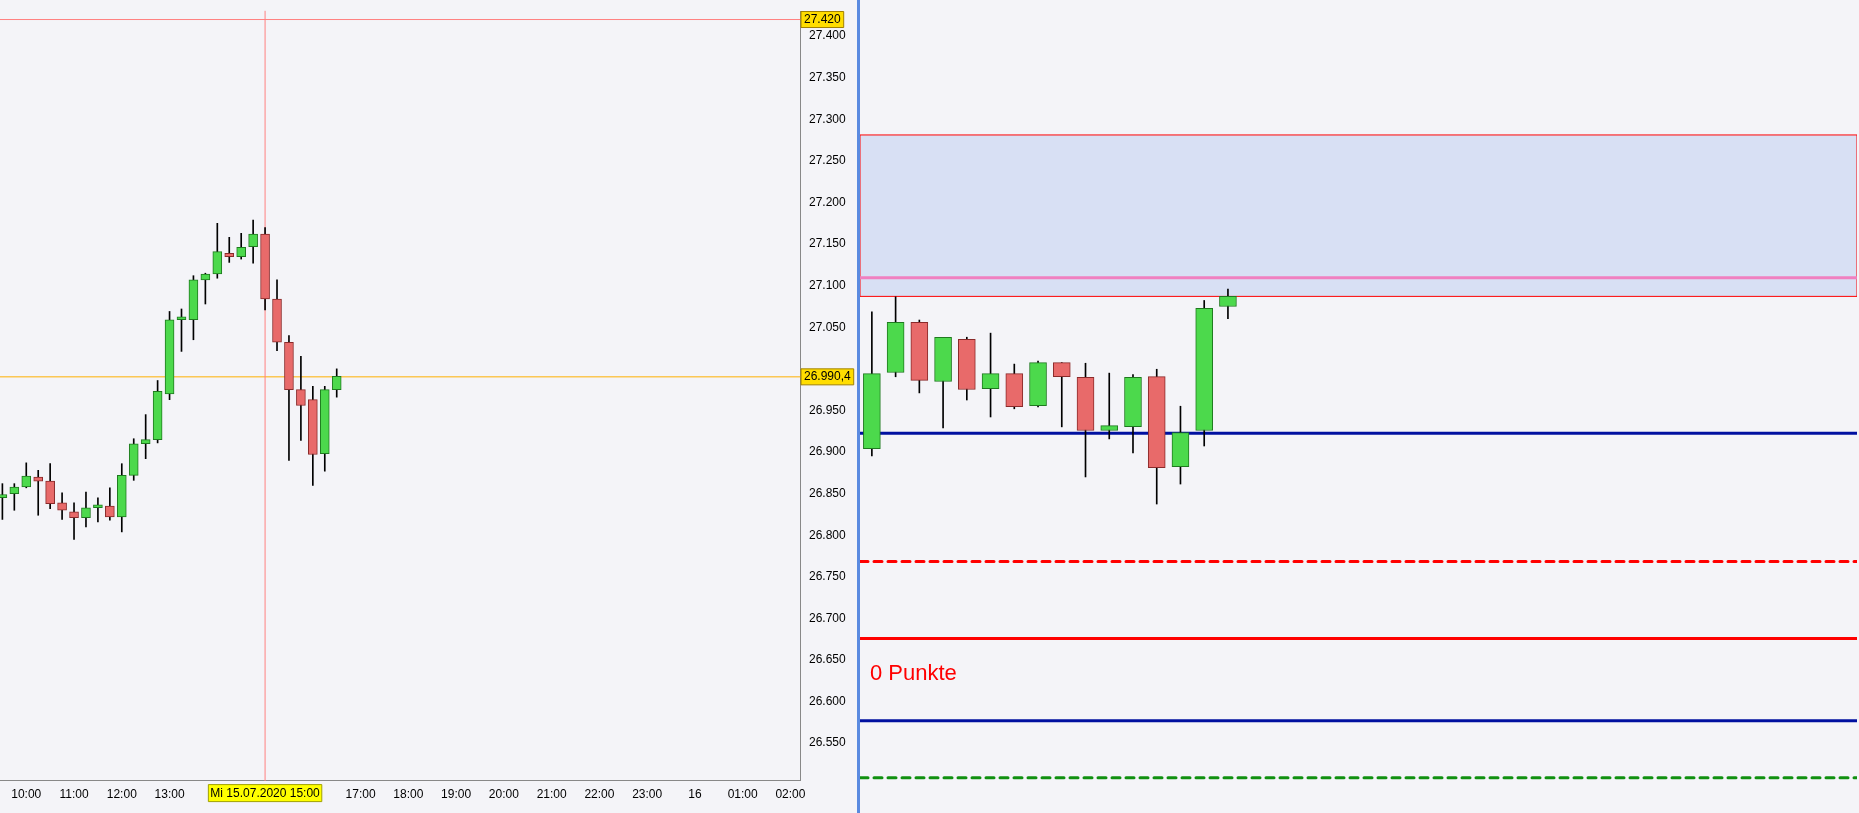 Image resolution: width=1859 pixels, height=813 pixels. What do you see at coordinates (828, 617) in the screenshot?
I see `y-tick-label: 26.700` at bounding box center [828, 617].